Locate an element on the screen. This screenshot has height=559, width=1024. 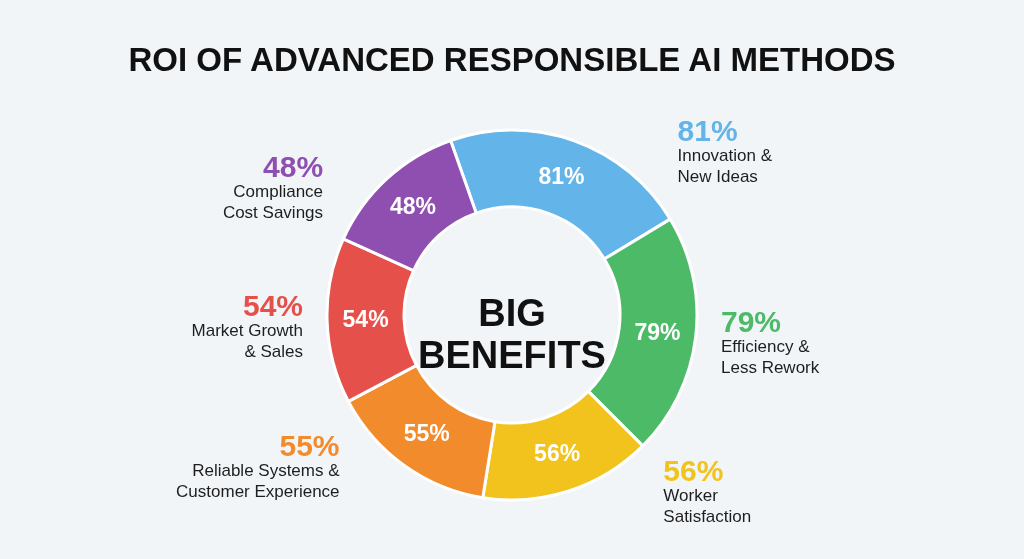
data-label: 48% is located at coordinates (412, 206).